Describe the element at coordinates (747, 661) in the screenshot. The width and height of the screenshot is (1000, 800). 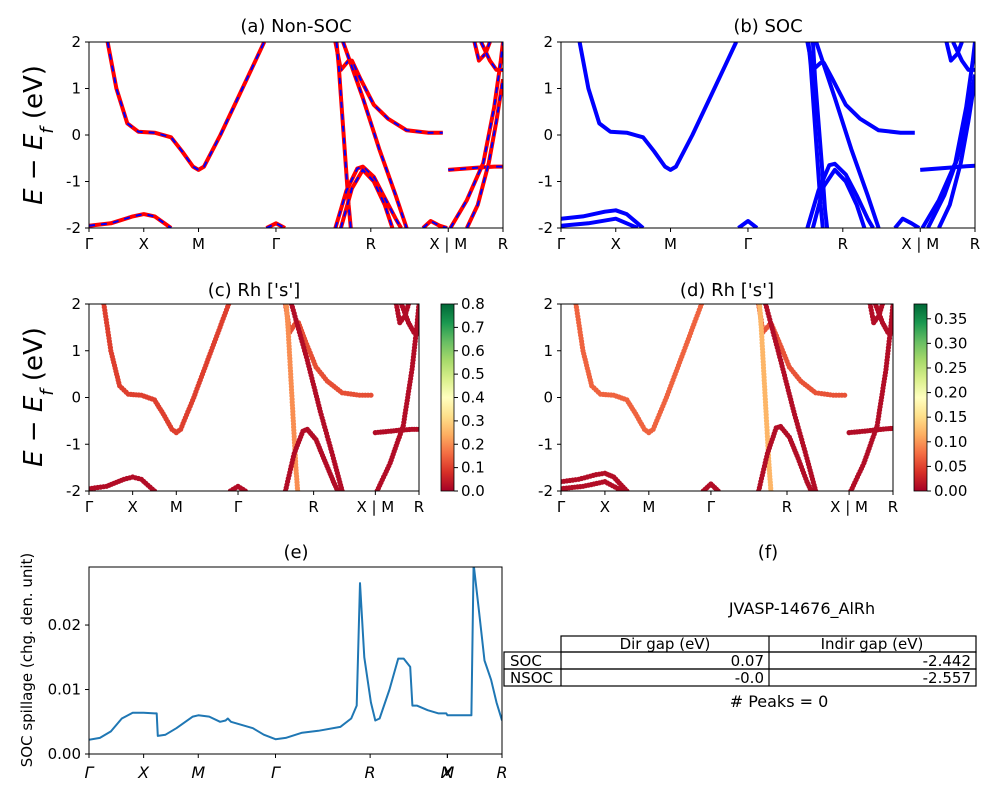
I see `table-cell-soc-dir: 0.07` at that location.